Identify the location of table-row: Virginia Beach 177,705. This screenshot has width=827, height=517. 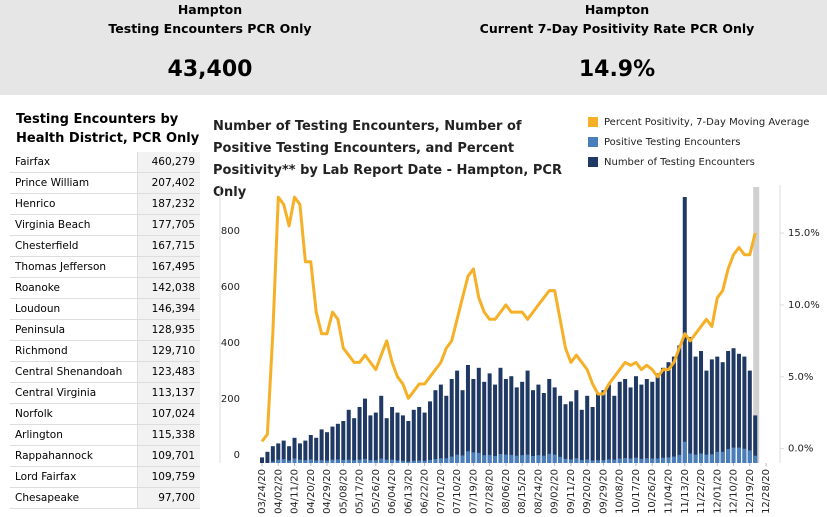
(105, 225).